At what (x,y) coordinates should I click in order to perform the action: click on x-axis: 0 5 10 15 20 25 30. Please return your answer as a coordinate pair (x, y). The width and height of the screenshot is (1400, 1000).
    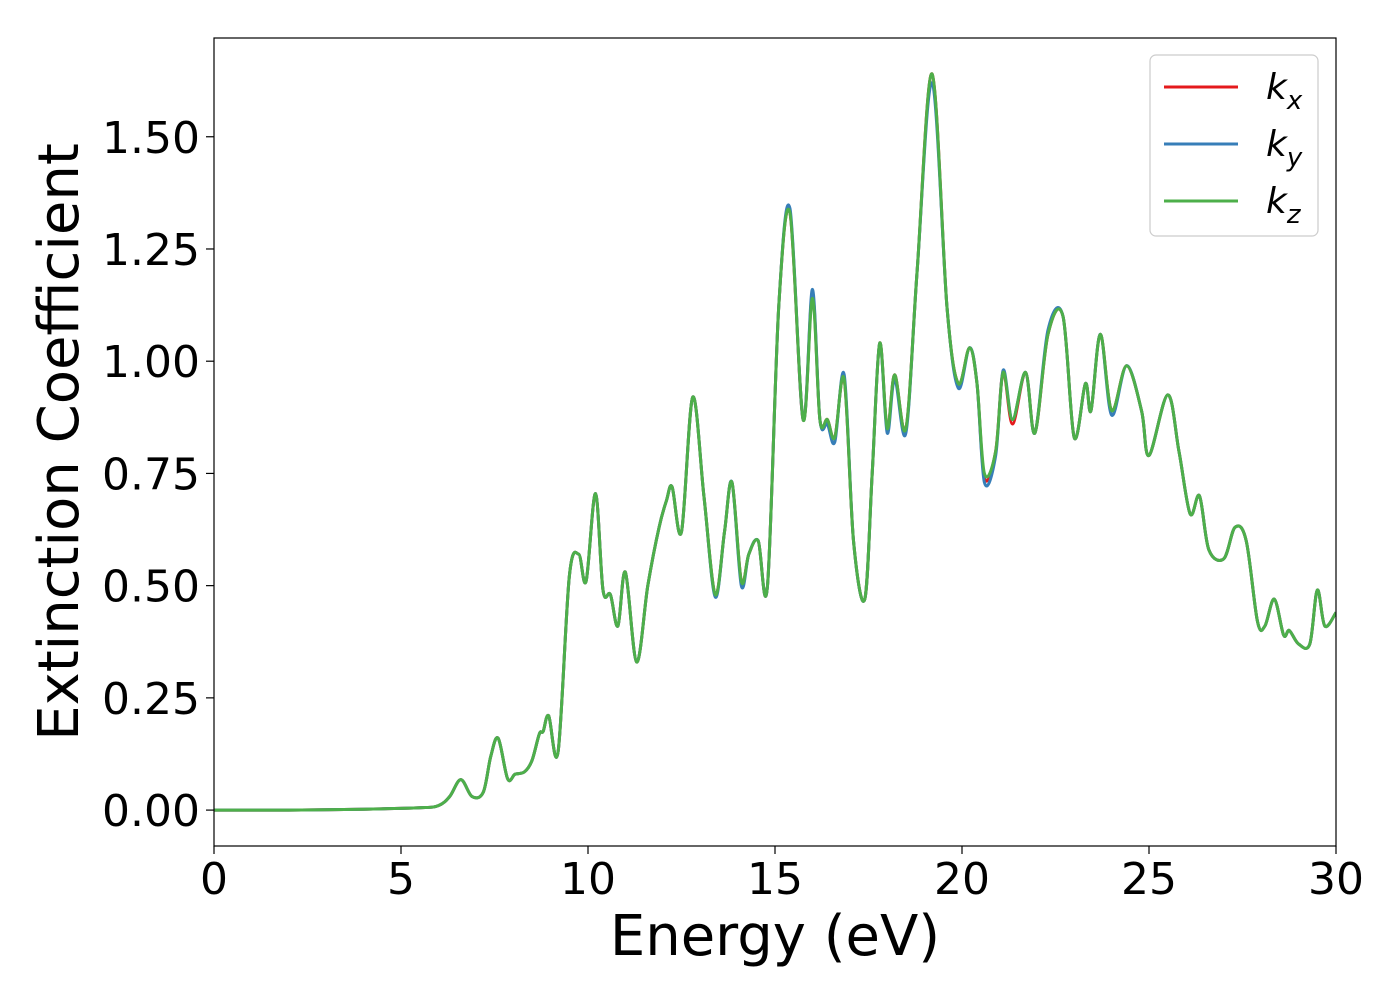
    Looking at the image, I should click on (782, 875).